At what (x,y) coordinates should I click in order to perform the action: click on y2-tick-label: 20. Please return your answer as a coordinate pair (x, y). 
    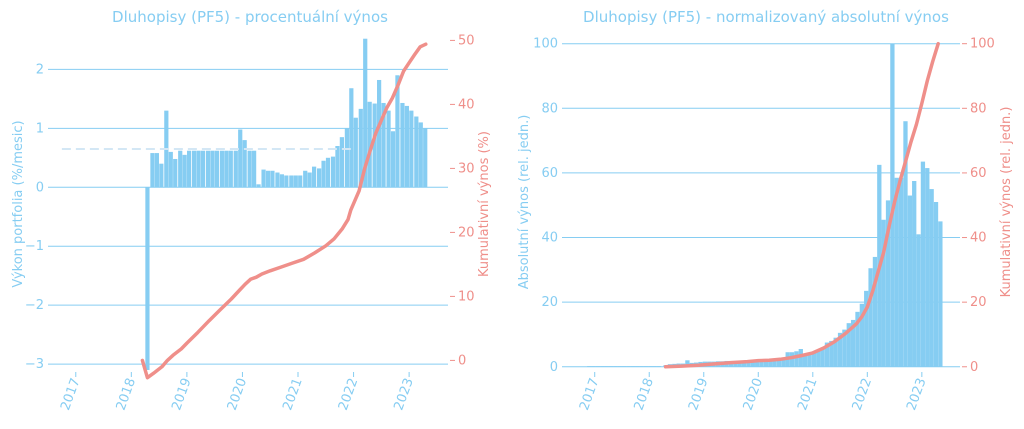
    Looking at the image, I should click on (978, 302).